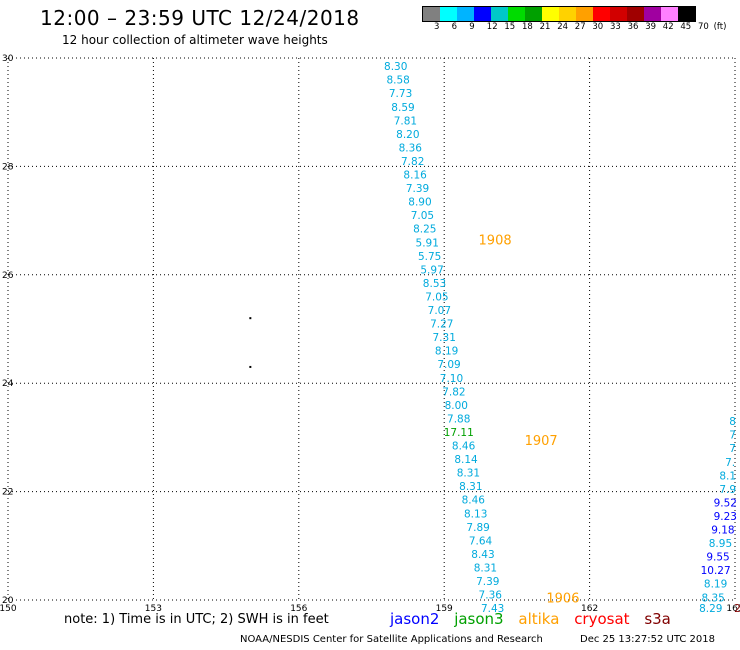 This screenshot has width=740, height=650. I want to click on wave-height-value: 8, so click(732, 422).